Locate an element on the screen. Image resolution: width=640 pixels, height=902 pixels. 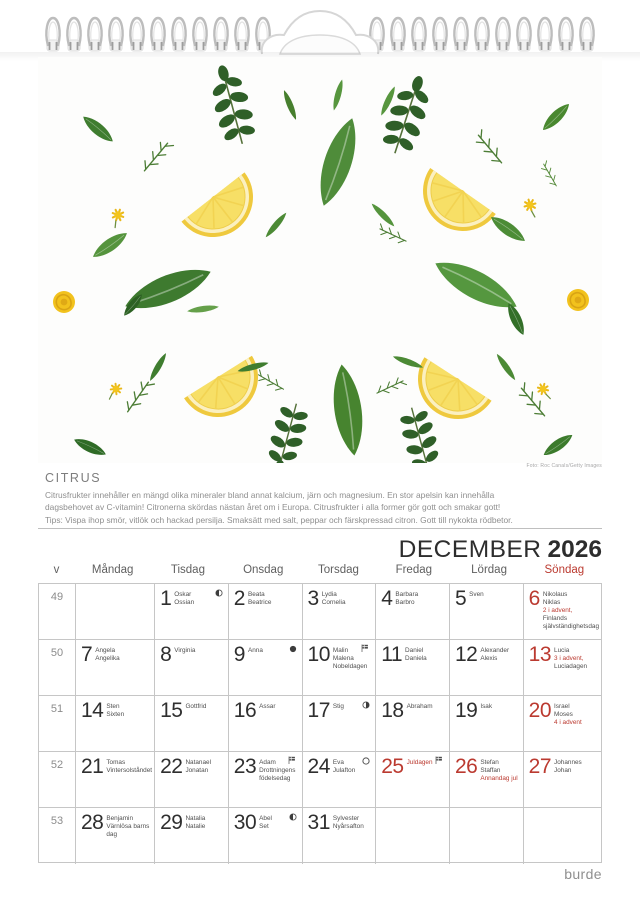
paper-top-shadow is located at coordinates (320, 56).